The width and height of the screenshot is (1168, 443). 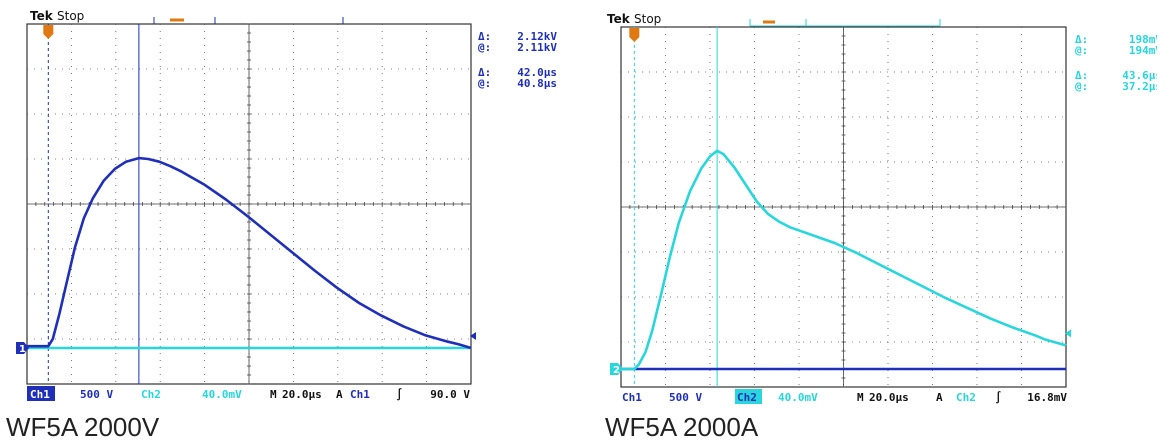 What do you see at coordinates (845, 23) in the screenshot?
I see `record-bar` at bounding box center [845, 23].